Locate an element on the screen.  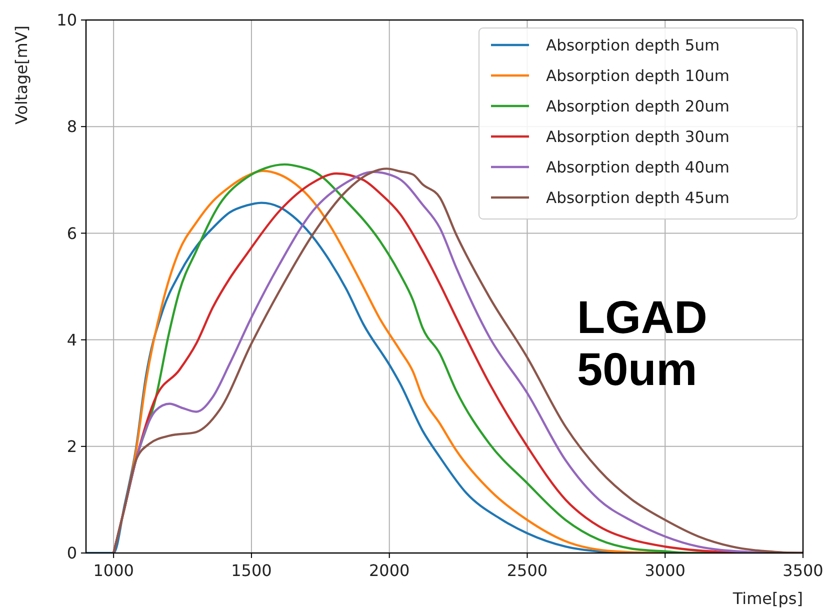
y-tick-label: 4 is located at coordinates (71, 340).